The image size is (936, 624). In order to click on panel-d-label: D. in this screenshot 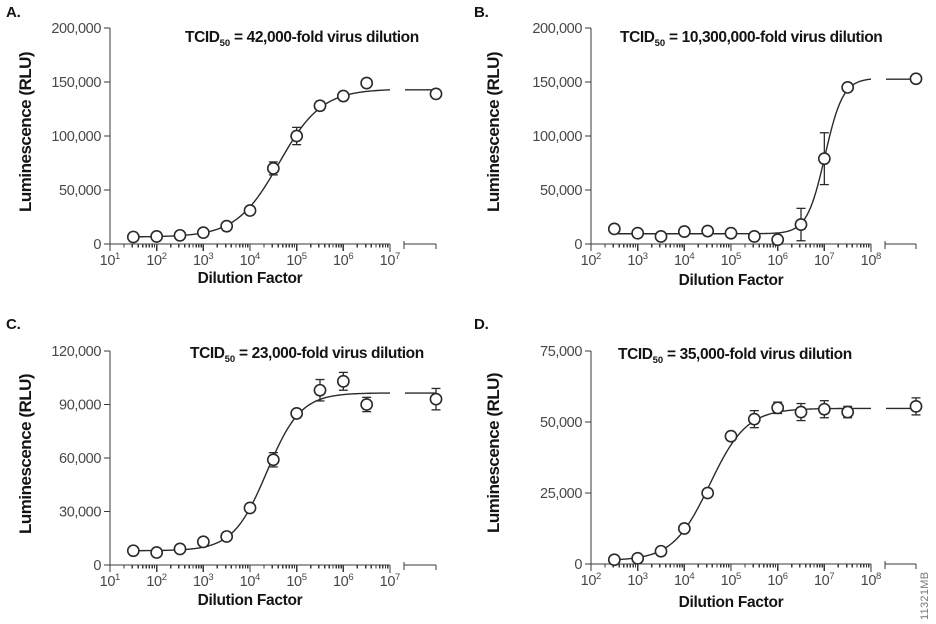, I will do `click(481, 324)`.